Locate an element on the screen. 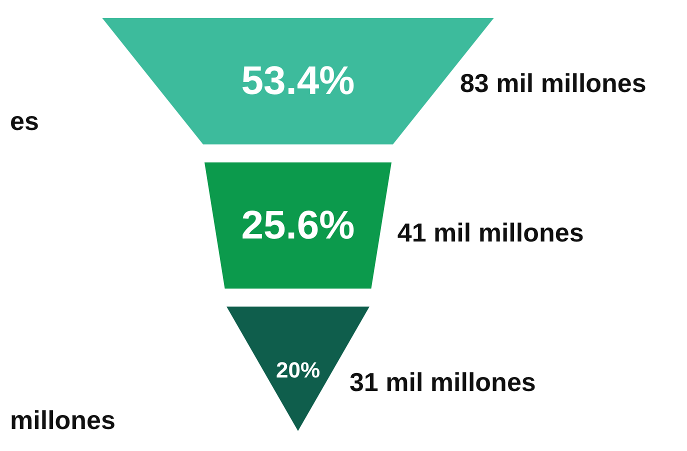 The height and width of the screenshot is (451, 687). category-label: 31 mil millones is located at coordinates (442, 382).